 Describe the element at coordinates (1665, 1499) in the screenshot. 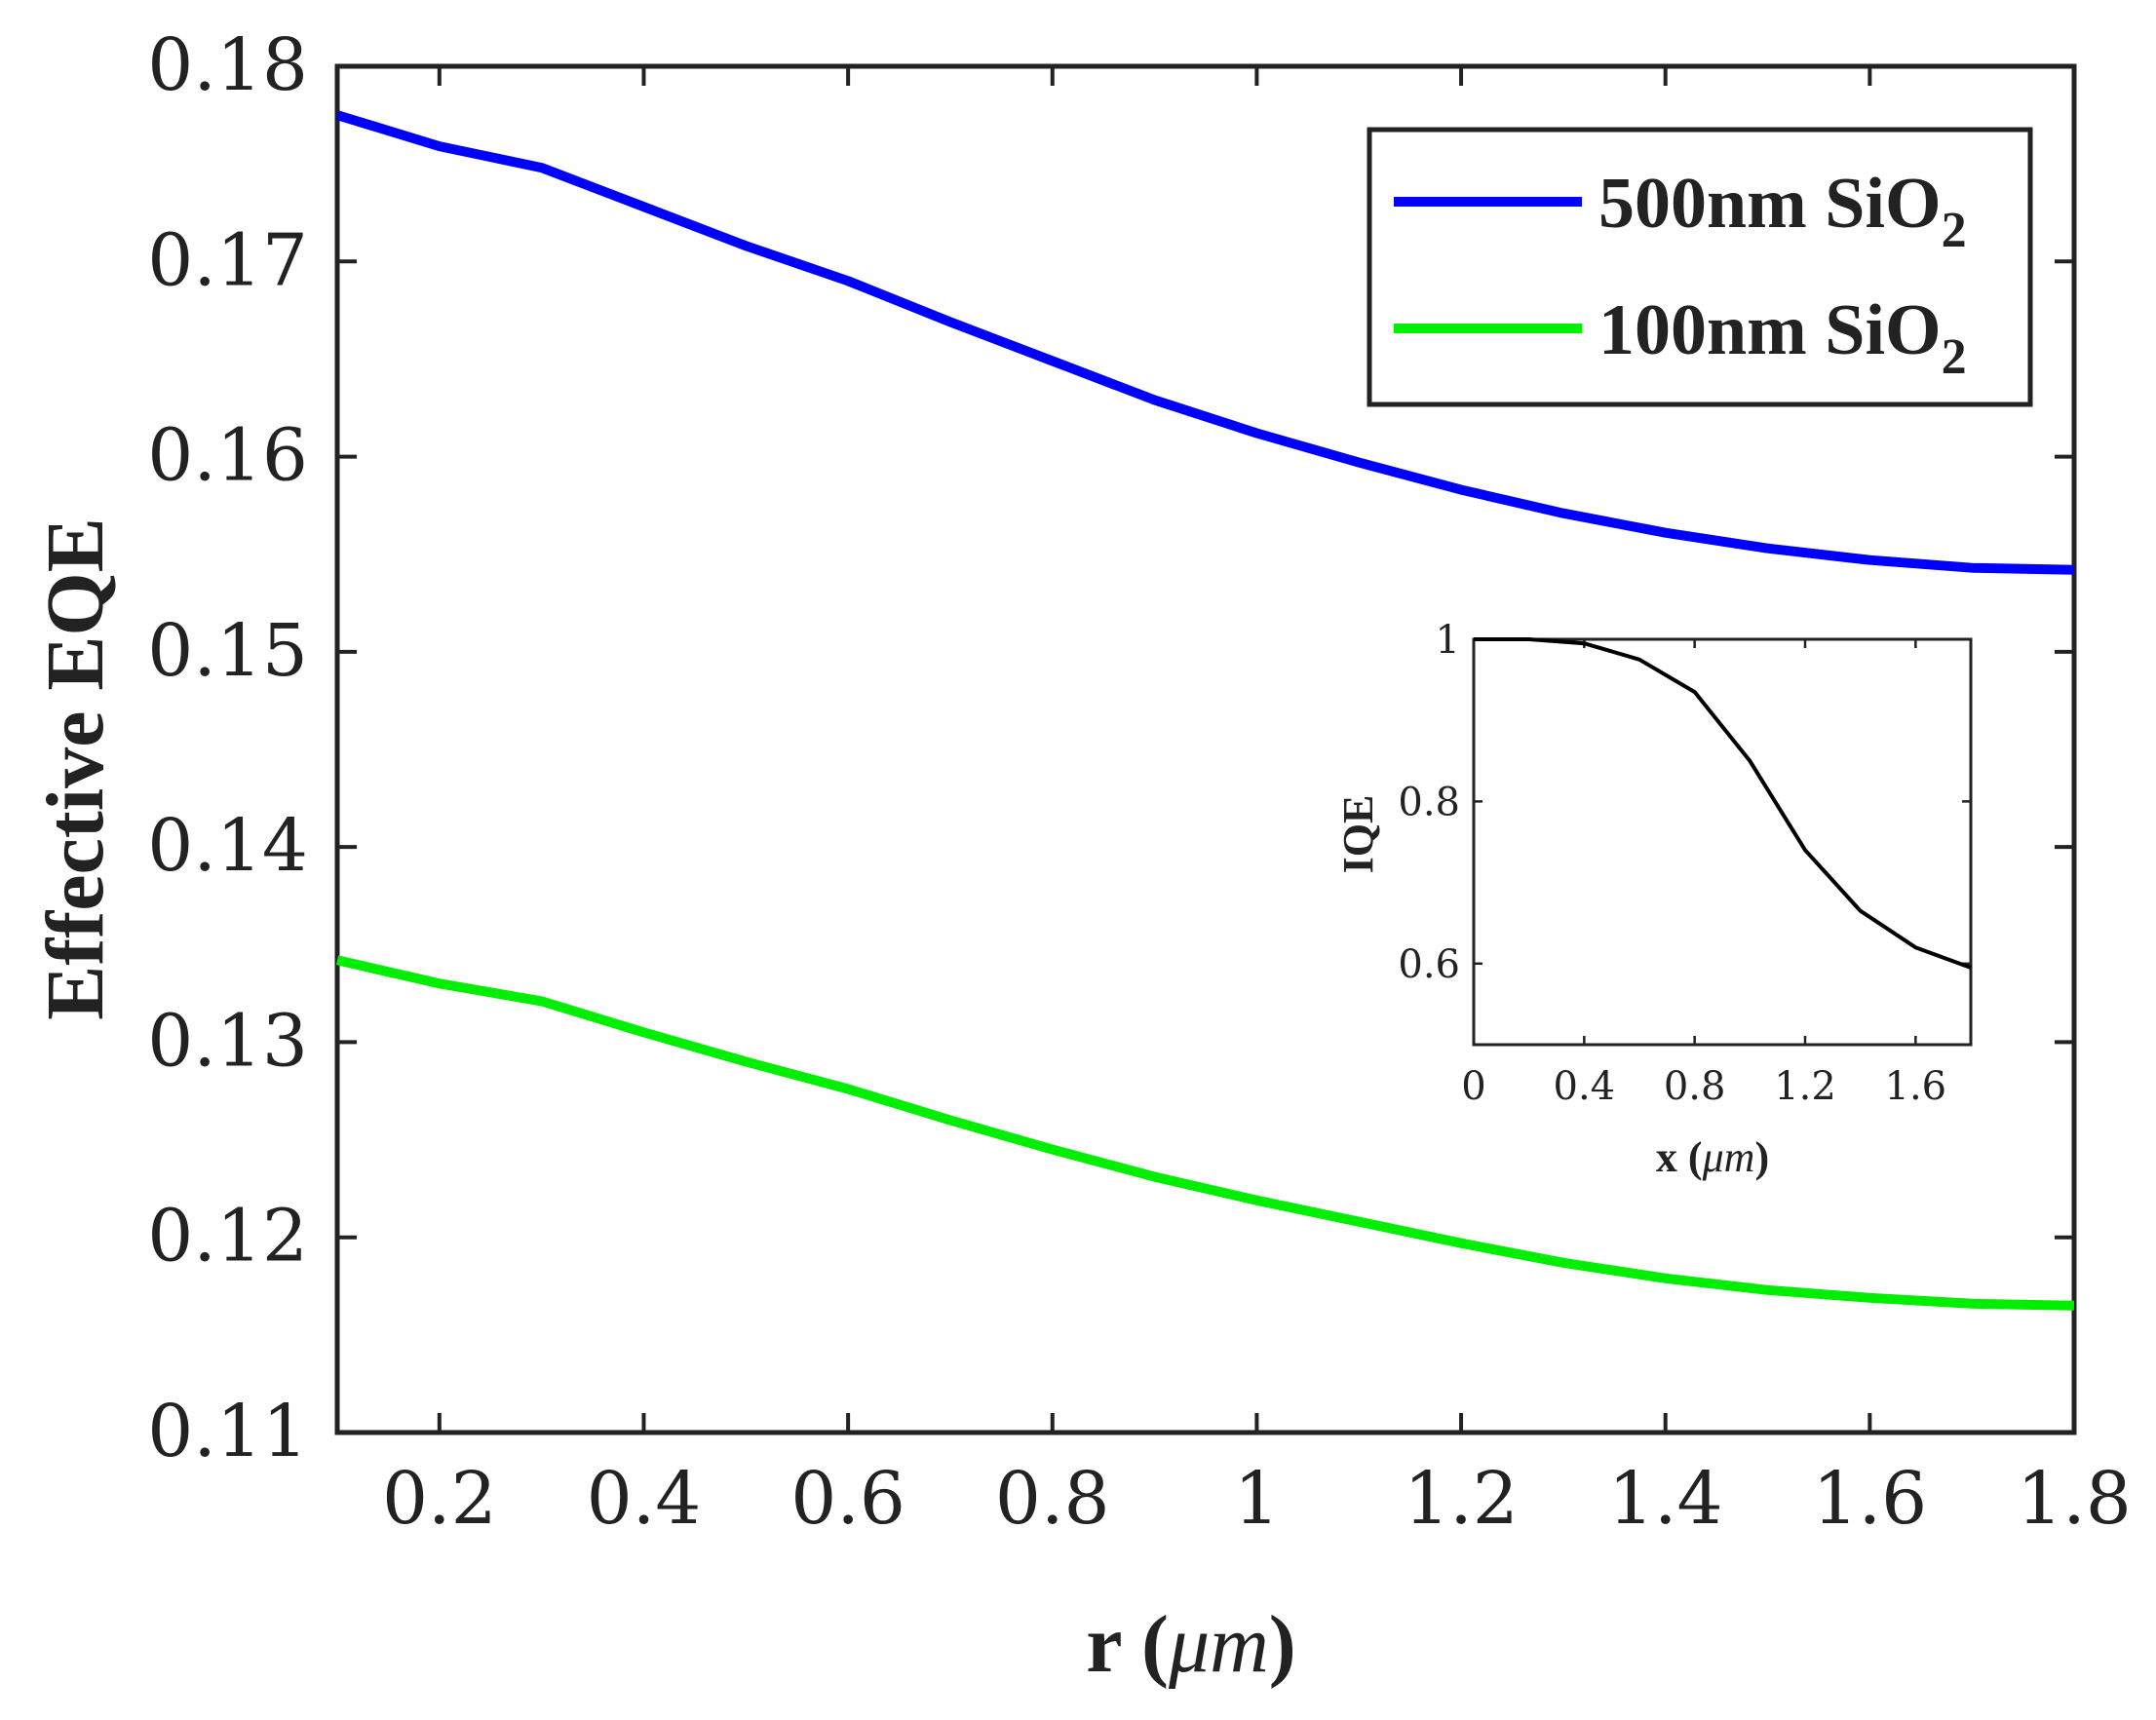

I see `x-tick-label: 1.4` at that location.